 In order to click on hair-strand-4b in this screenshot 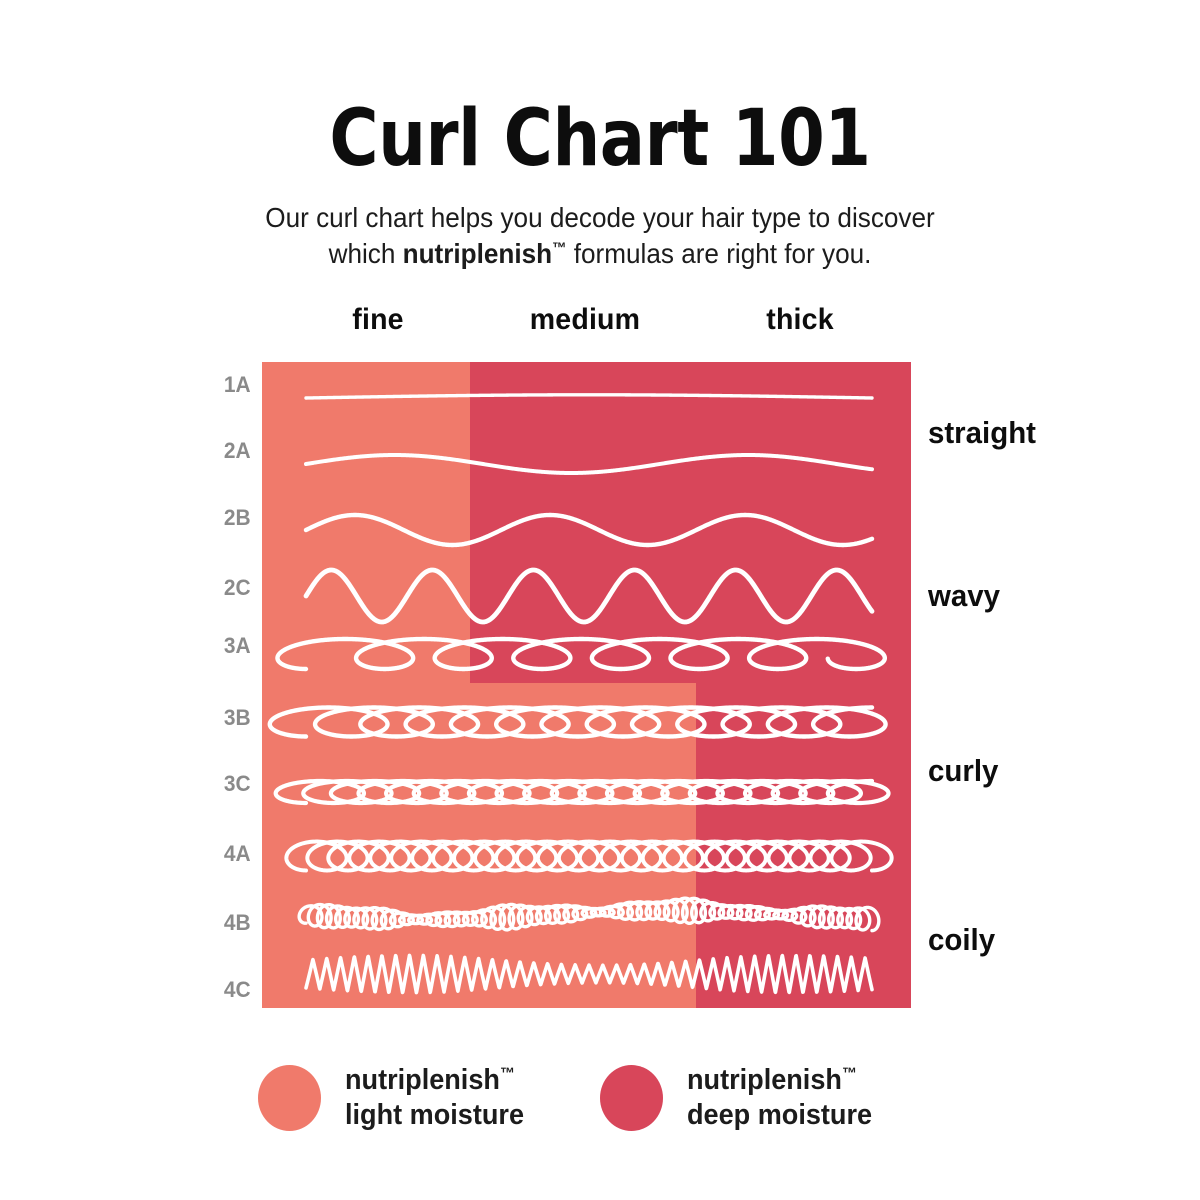, I will do `click(589, 914)`.